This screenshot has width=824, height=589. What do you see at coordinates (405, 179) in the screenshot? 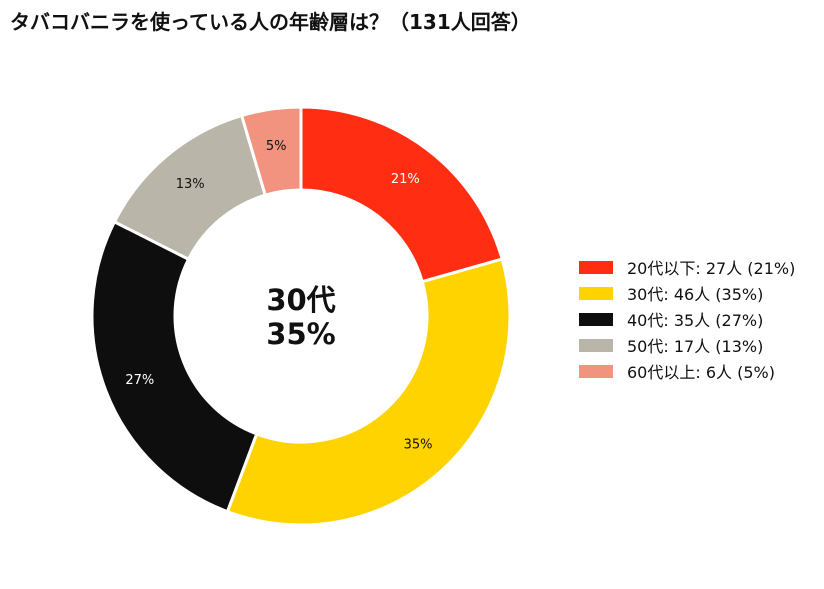
I see `slice-label-1: 21%` at bounding box center [405, 179].